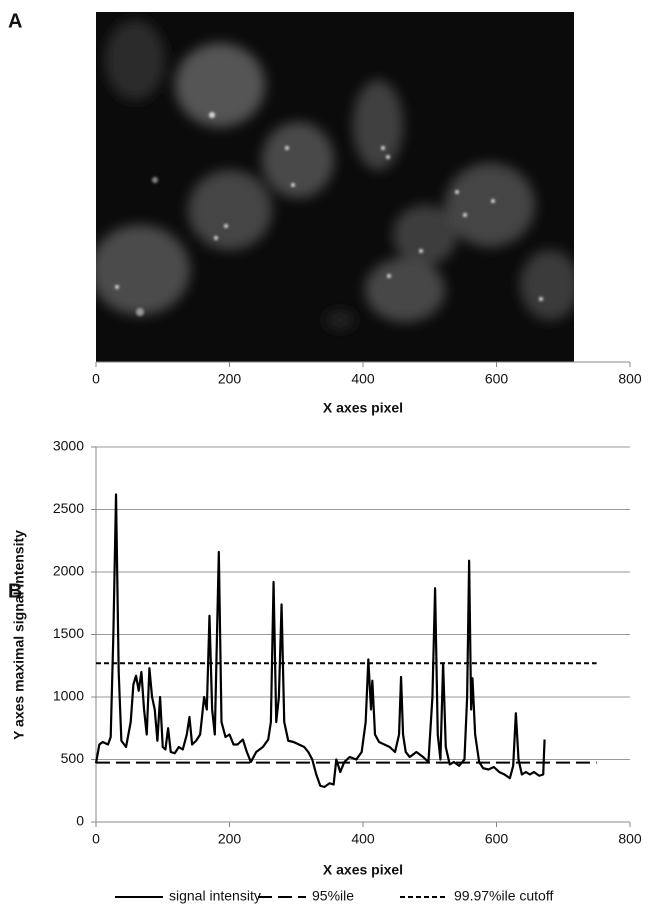 The height and width of the screenshot is (906, 648). I want to click on legend-label: signal intensity, so click(215, 896).